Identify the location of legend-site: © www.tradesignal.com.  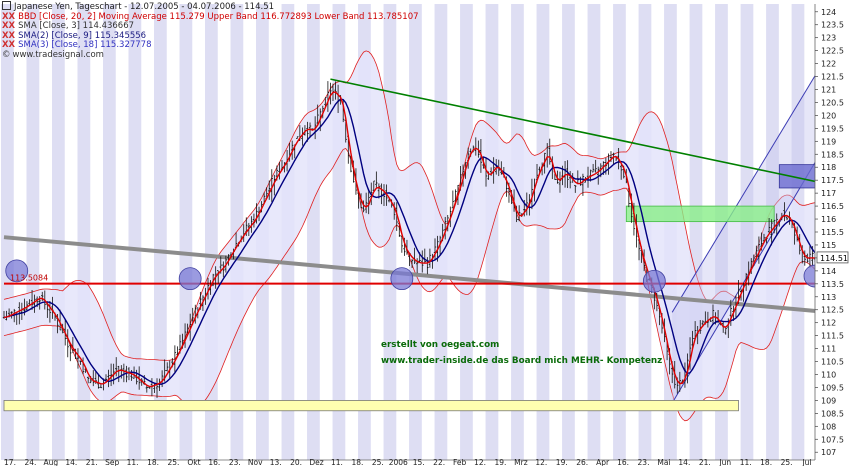
(53, 54).